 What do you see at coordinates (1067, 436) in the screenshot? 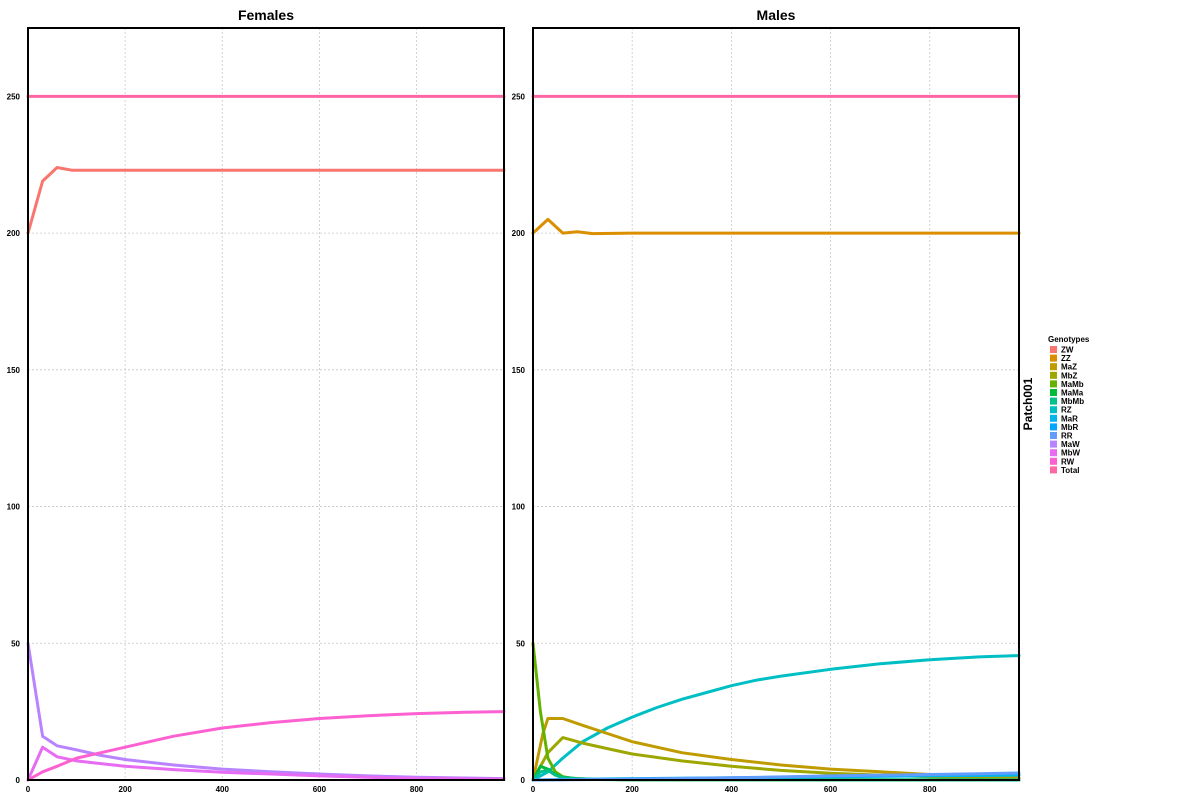
I see `legend-label: RR` at bounding box center [1067, 436].